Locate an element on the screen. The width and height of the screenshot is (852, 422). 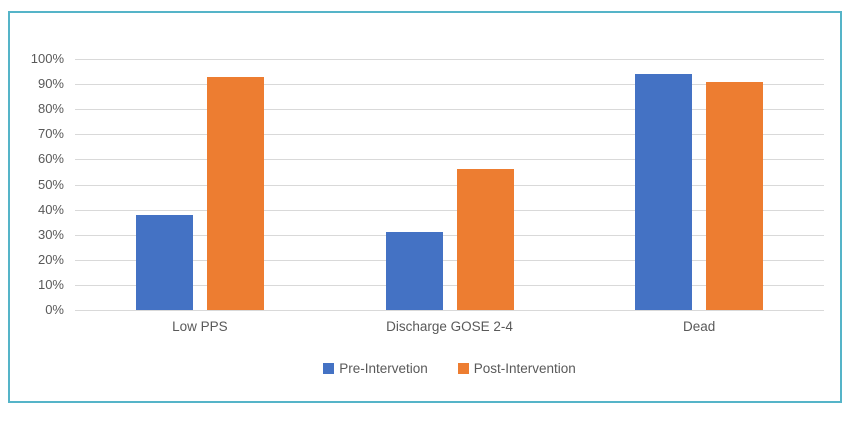
y-axis-tick-label-20pct: 20% is located at coordinates (50, 259).